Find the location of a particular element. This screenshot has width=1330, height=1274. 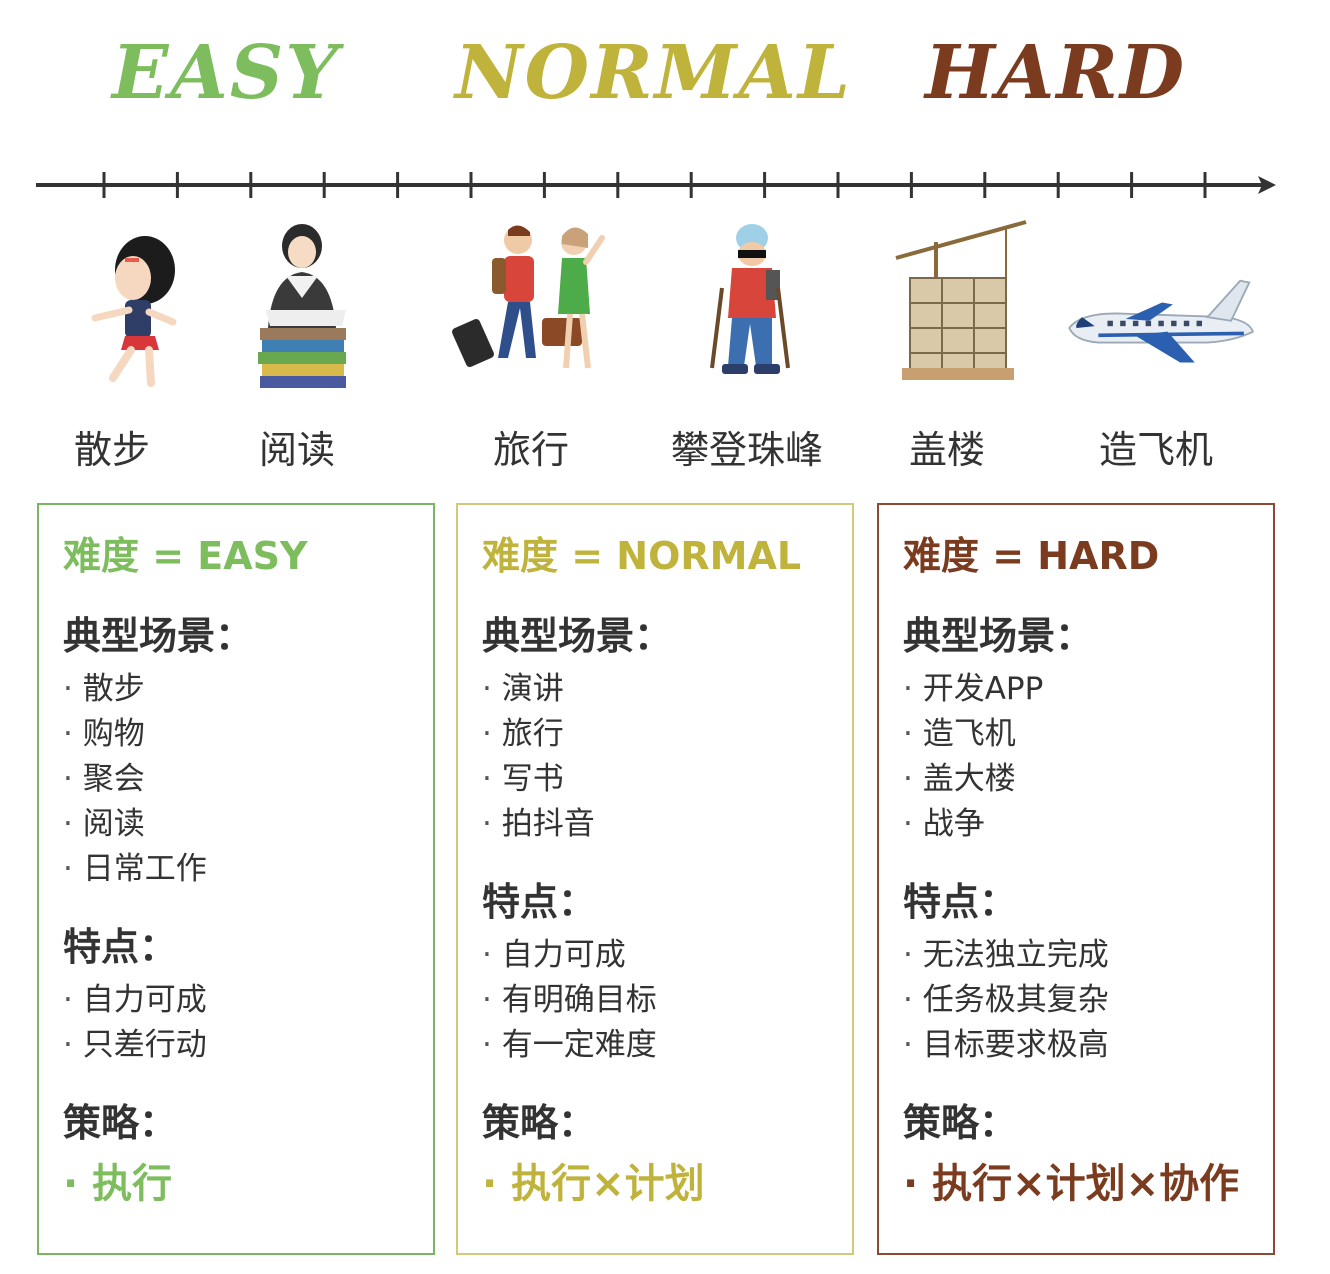

activity-label-reading: 阅读 is located at coordinates (296, 450).